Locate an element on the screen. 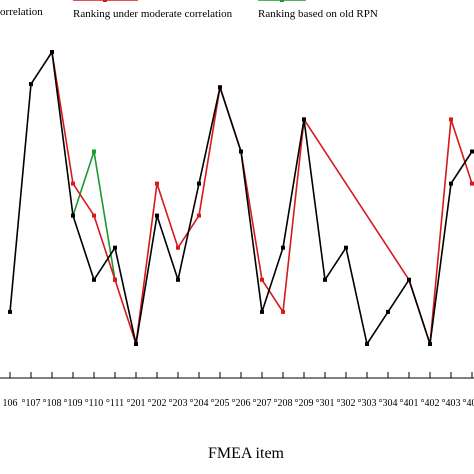  legend-label-series-1: orrelation is located at coordinates (21, 12).